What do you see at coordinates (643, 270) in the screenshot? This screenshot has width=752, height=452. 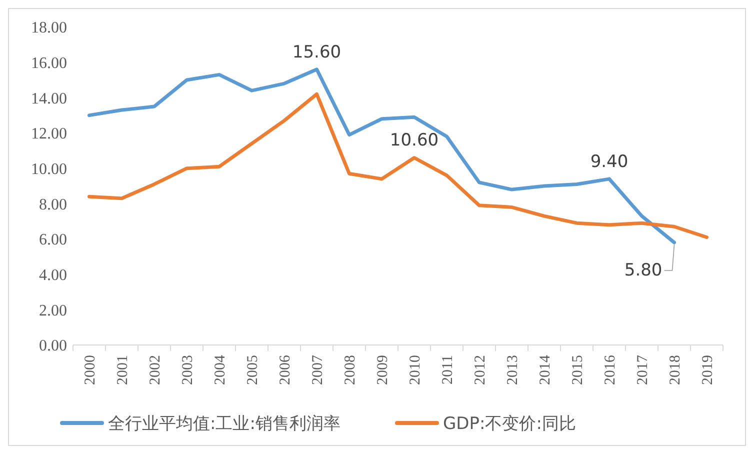 I see `data-label: 5.80` at bounding box center [643, 270].